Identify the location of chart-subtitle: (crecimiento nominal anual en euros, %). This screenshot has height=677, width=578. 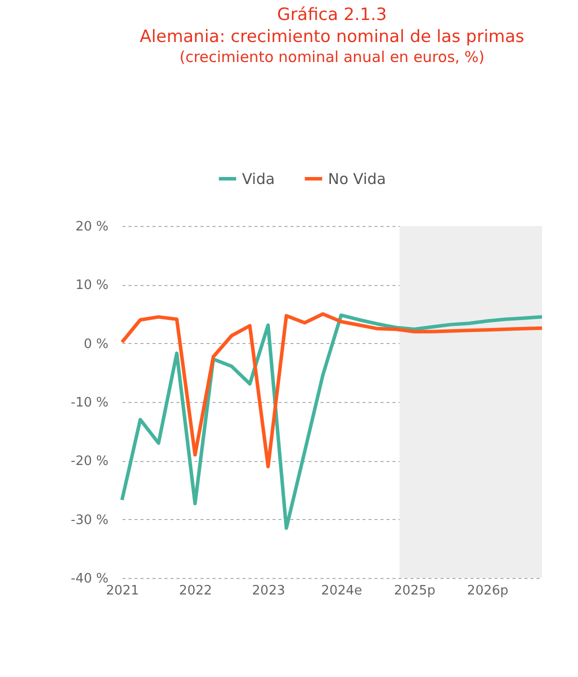
(332, 57).